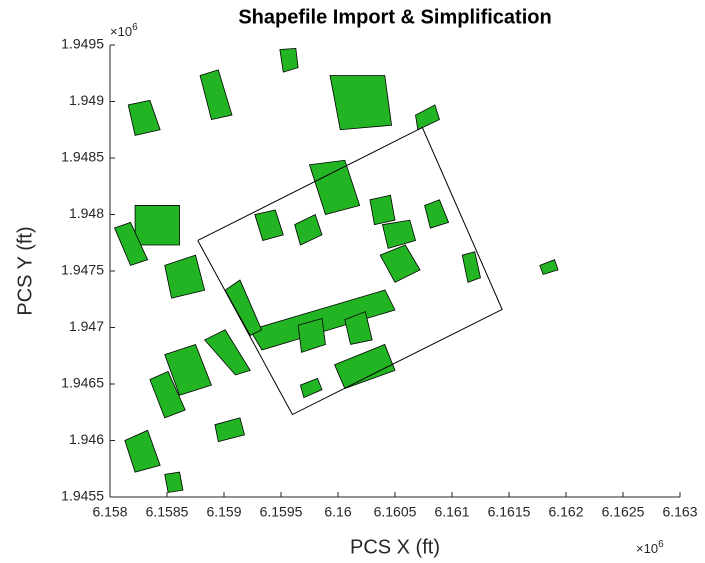 This screenshot has height=563, width=705. I want to click on x-axis-label: PCS X (ft), so click(395, 547).